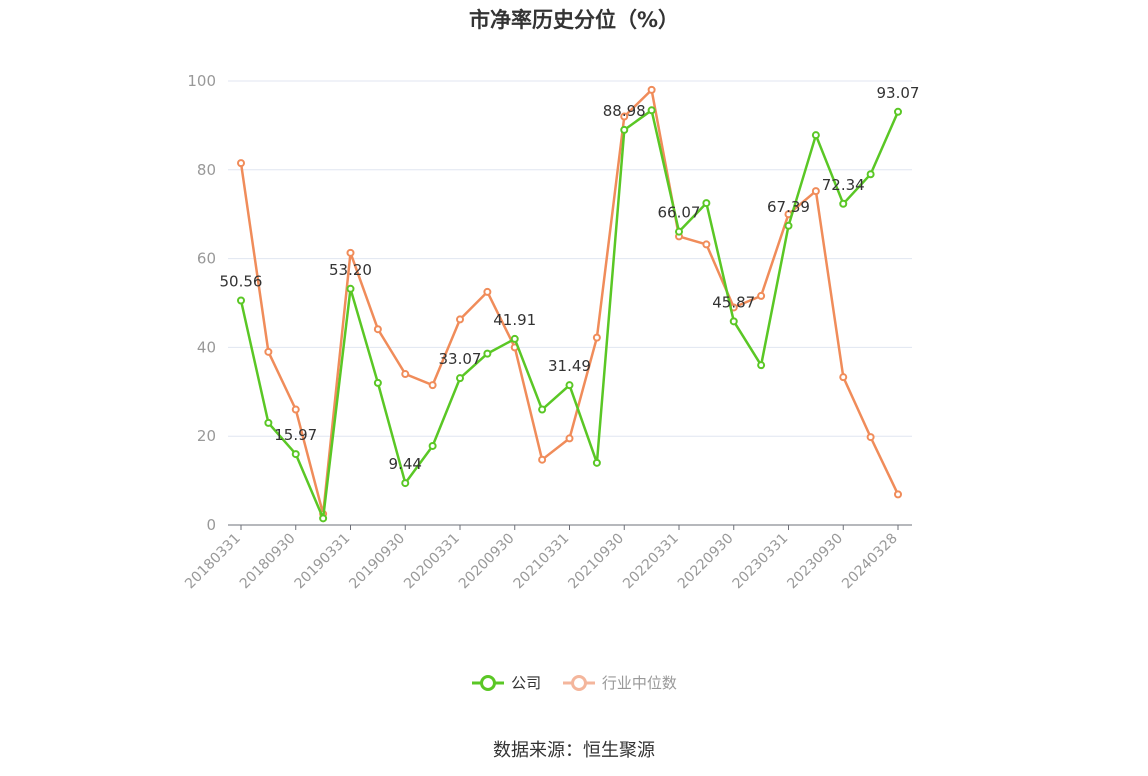  What do you see at coordinates (843, 185) in the screenshot?
I see `data-label: 72.34` at bounding box center [843, 185].